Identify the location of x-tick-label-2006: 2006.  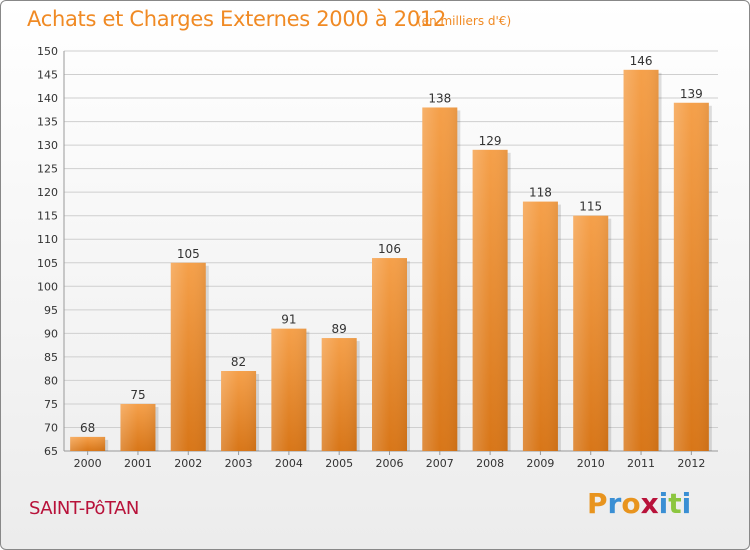
(390, 463).